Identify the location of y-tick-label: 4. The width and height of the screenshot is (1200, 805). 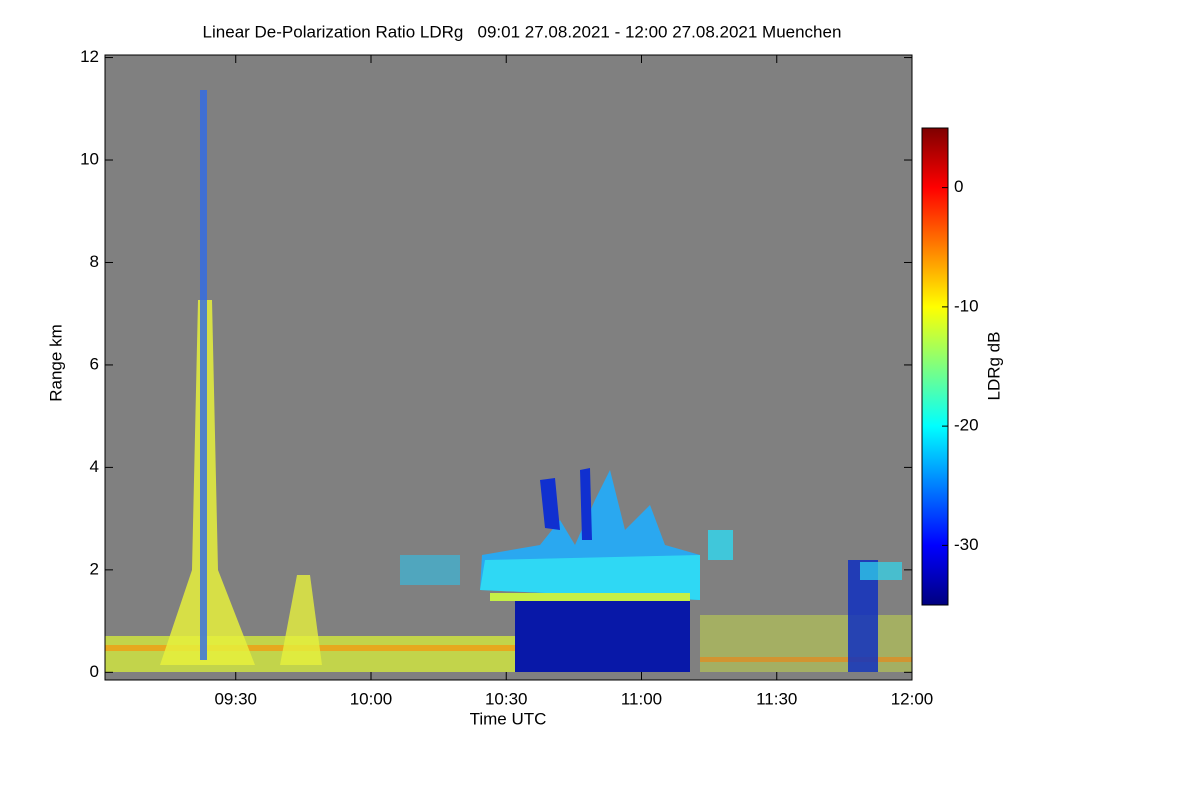
(94, 466).